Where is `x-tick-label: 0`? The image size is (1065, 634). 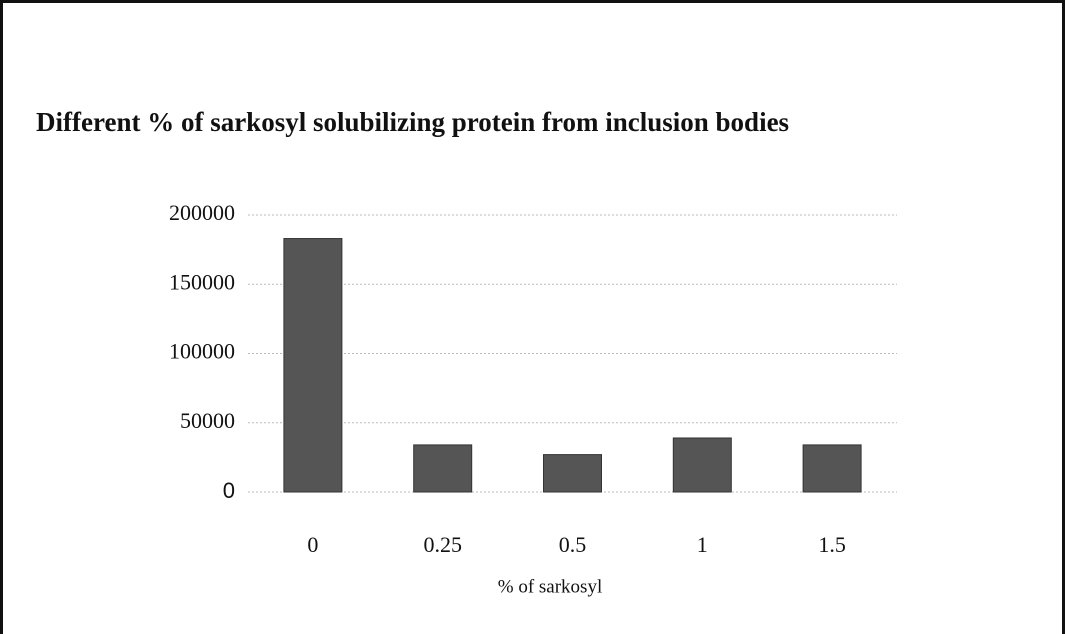 x-tick-label: 0 is located at coordinates (312, 544).